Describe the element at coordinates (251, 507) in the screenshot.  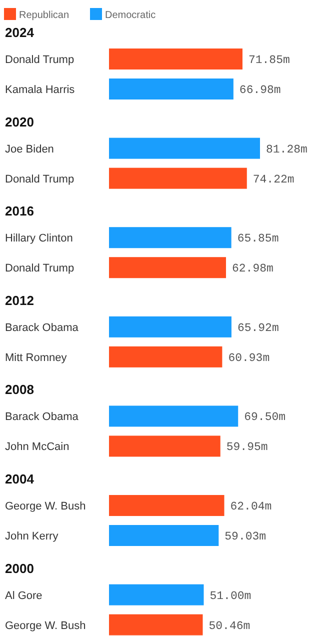
I see `data-label: 62.04m` at that location.